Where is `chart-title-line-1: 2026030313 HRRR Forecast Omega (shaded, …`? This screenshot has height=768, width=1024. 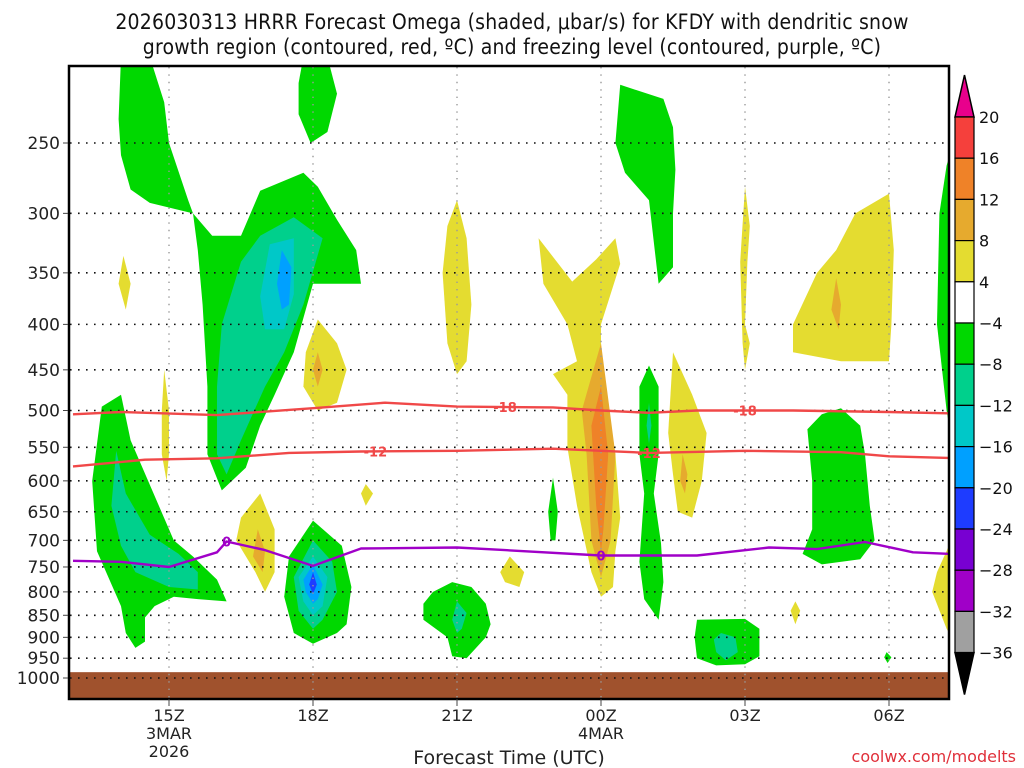 chart-title-line-1: 2026030313 HRRR Forecast Omega (shaded, … is located at coordinates (512, 22).